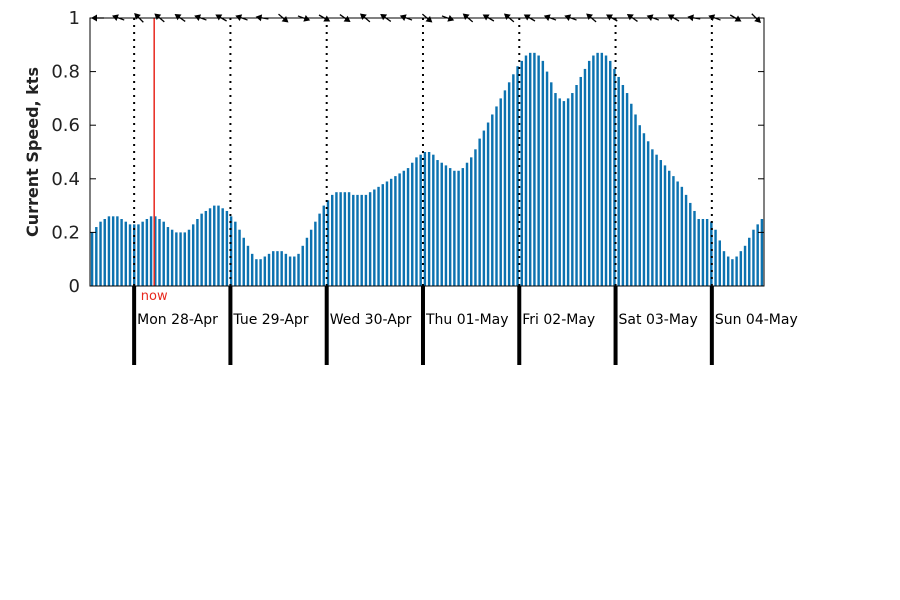 The height and width of the screenshot is (600, 900). I want to click on y-tick-label: 0.4, so click(65, 179).